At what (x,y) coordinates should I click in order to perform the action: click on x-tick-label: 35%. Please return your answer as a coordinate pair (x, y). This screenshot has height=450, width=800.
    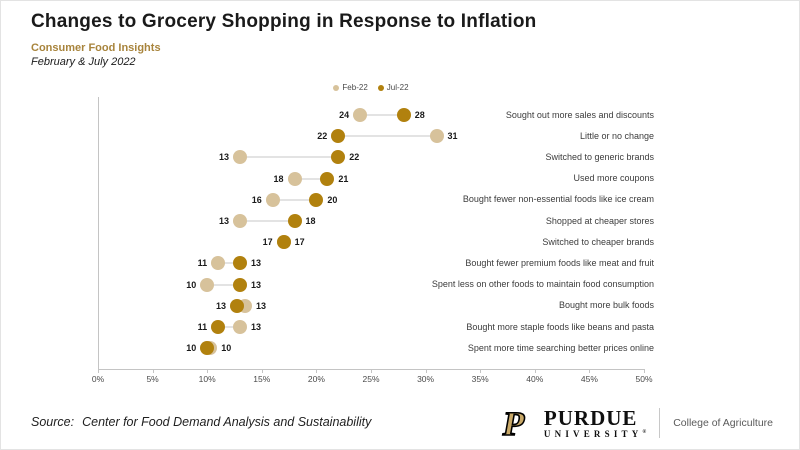
    Looking at the image, I should click on (480, 379).